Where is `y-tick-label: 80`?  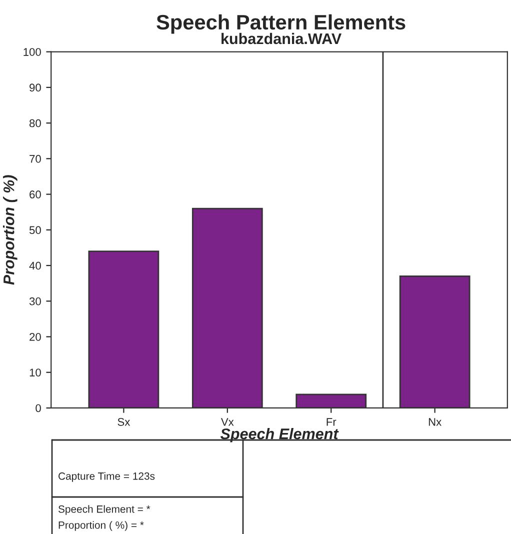 y-tick-label: 80 is located at coordinates (35, 123).